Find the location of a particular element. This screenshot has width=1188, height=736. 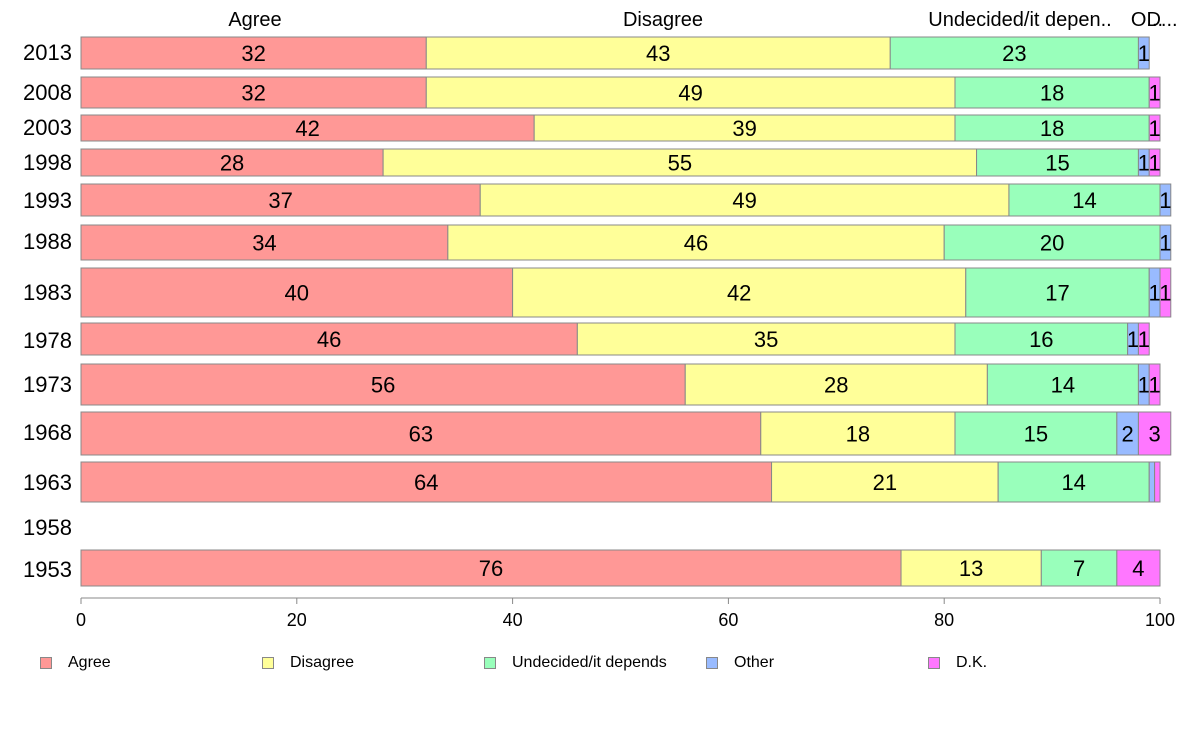

data-label-1953-agree: 76 is located at coordinates (491, 568).